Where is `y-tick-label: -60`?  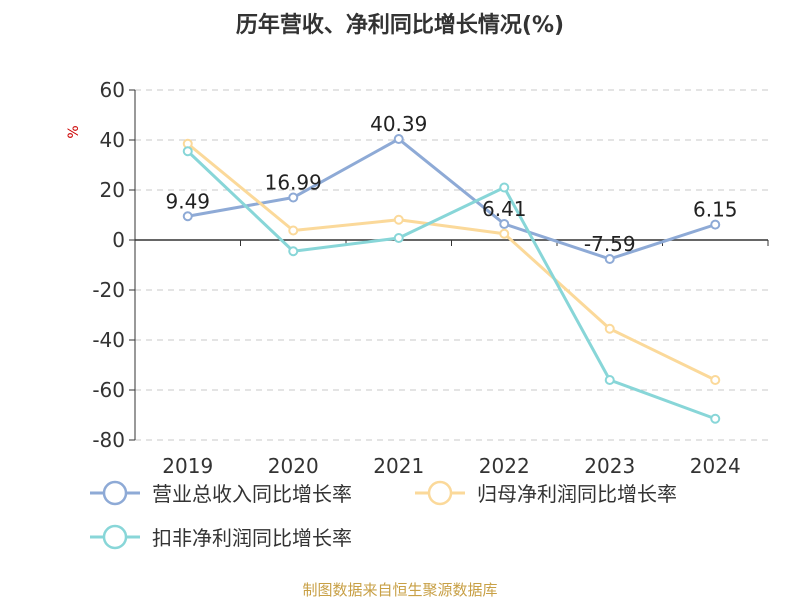 y-tick-label: -60 is located at coordinates (108, 390).